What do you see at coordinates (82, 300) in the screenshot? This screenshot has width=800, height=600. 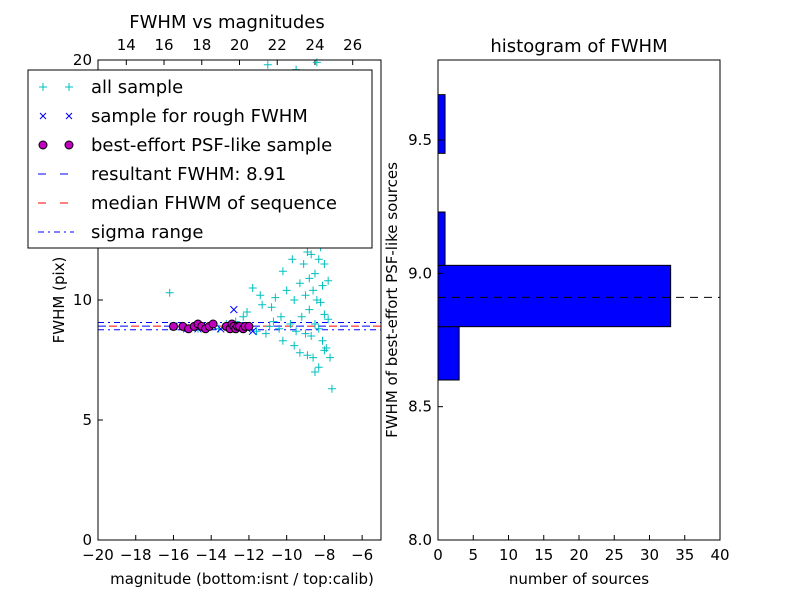 I see `y-tick-label: 10` at bounding box center [82, 300].